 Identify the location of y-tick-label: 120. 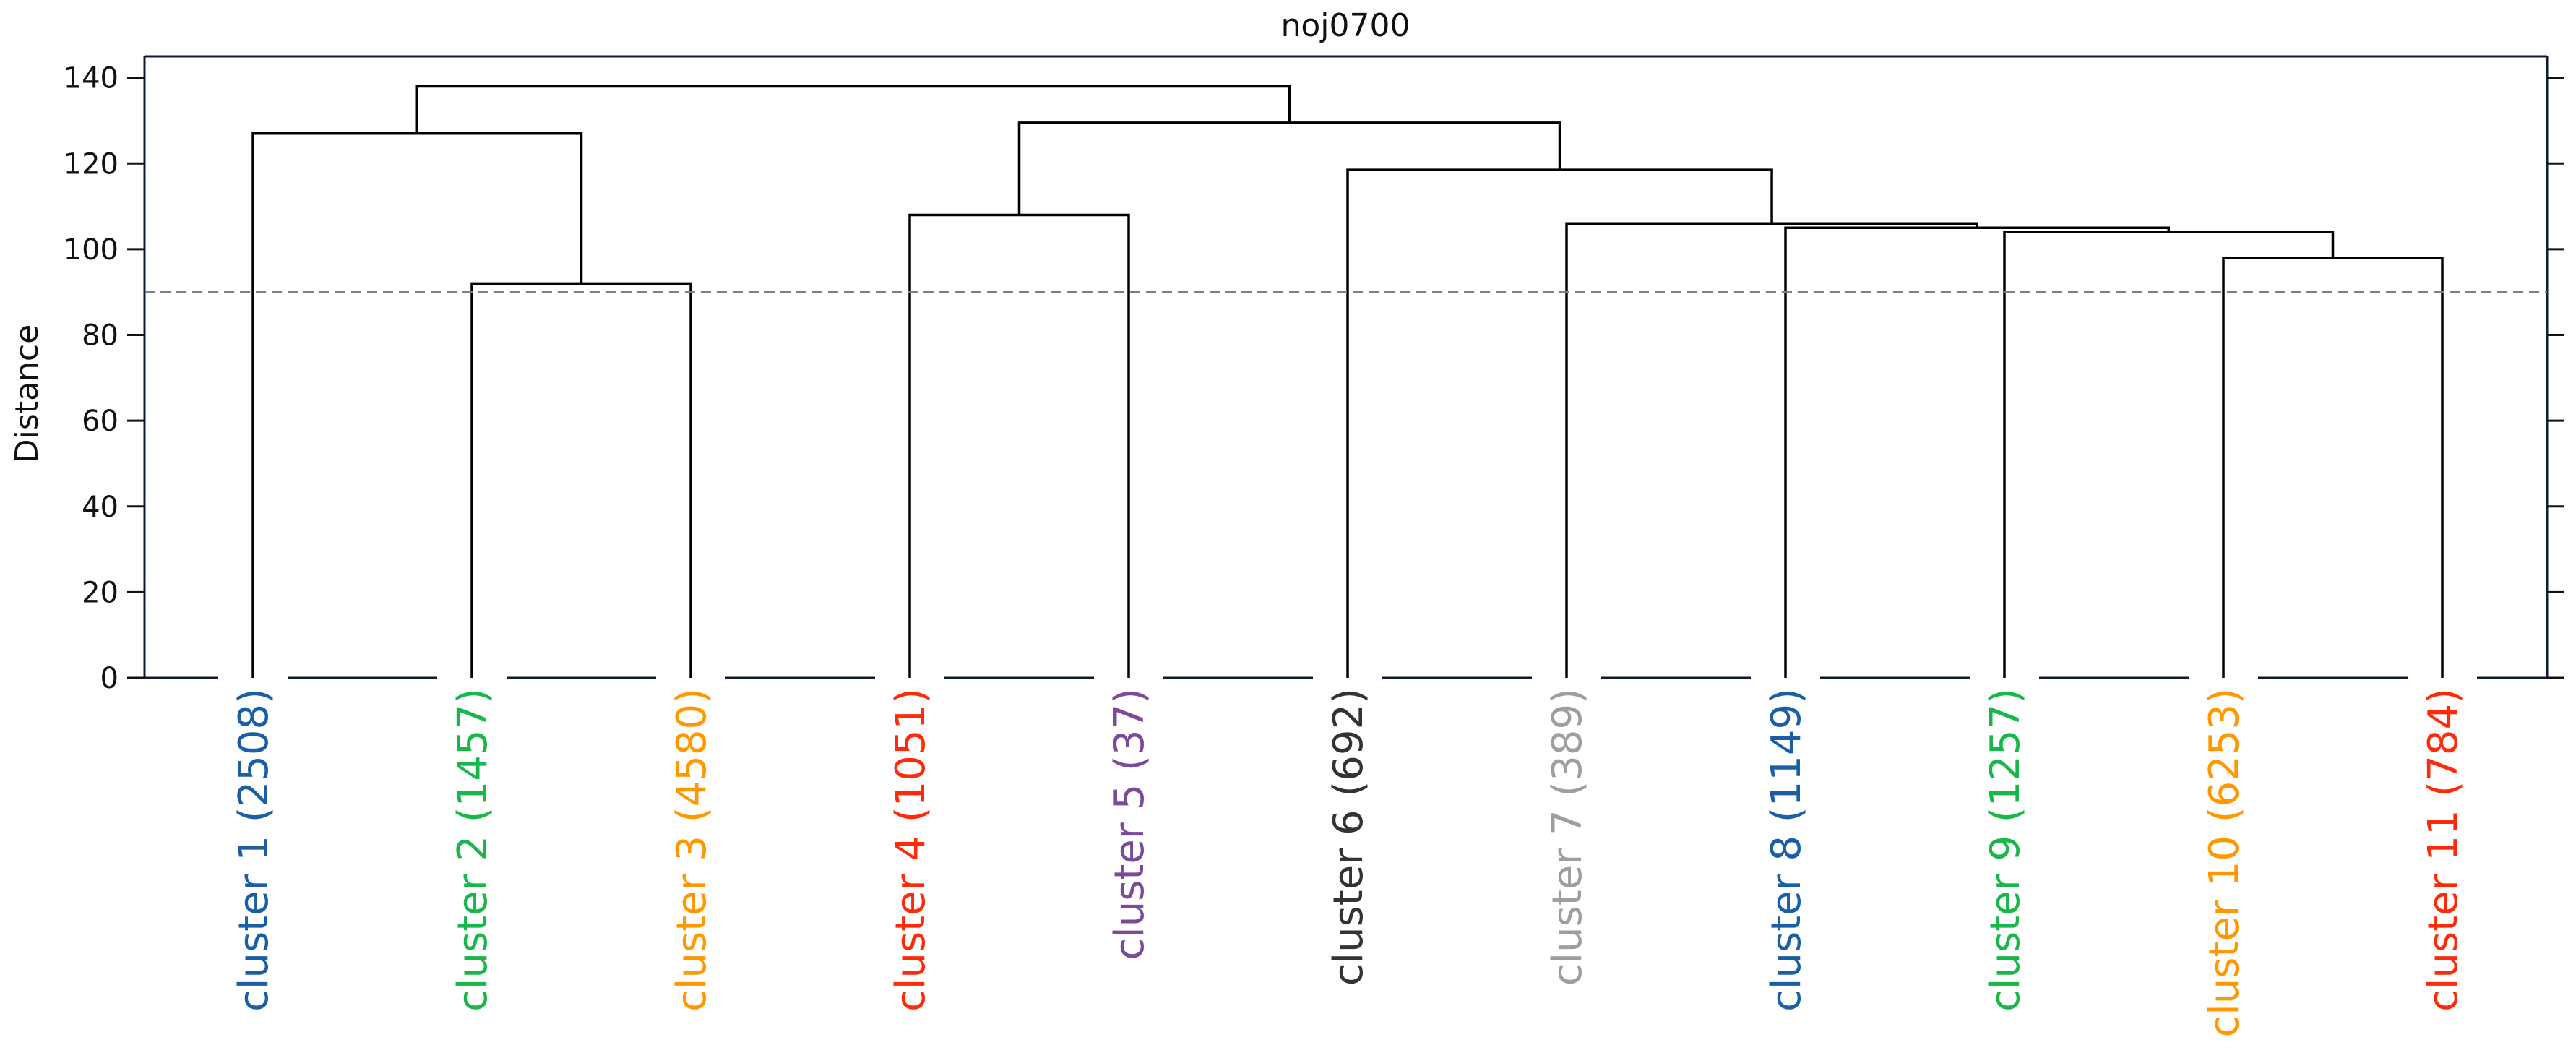
(91, 164).